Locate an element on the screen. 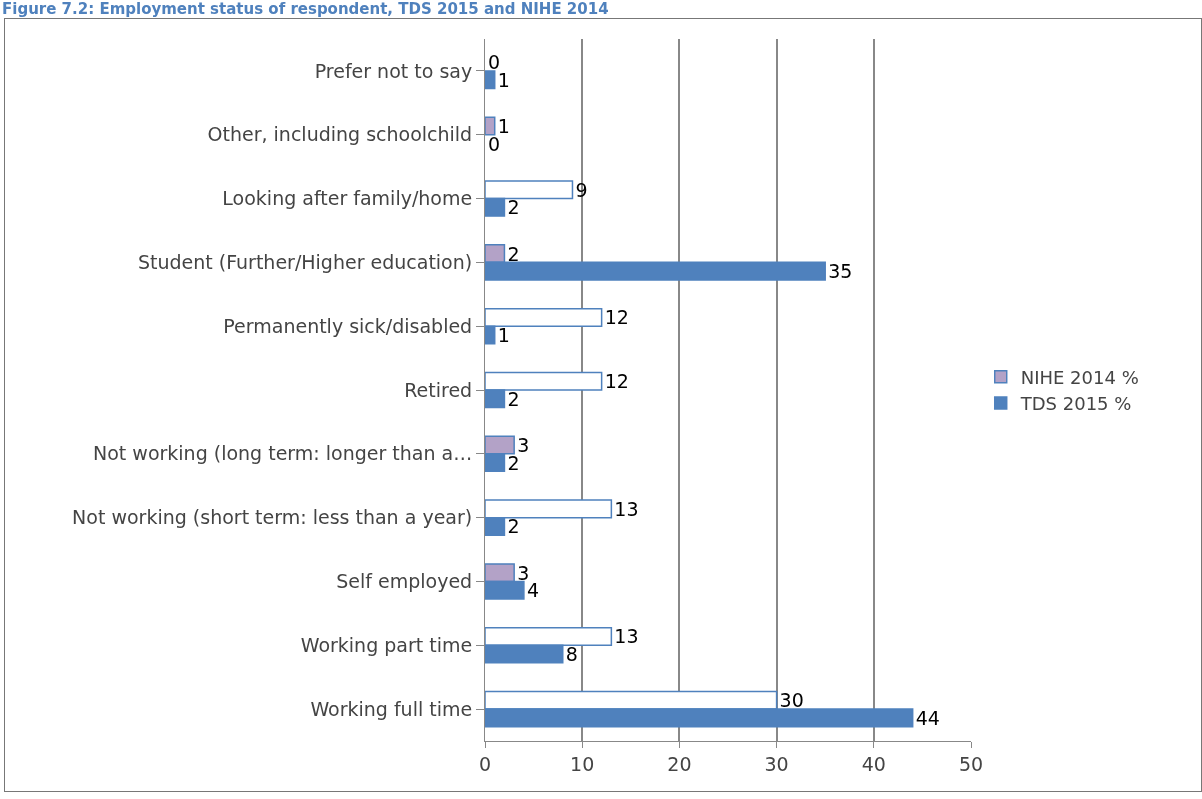  y-tick-label: Working part time is located at coordinates (386, 644).